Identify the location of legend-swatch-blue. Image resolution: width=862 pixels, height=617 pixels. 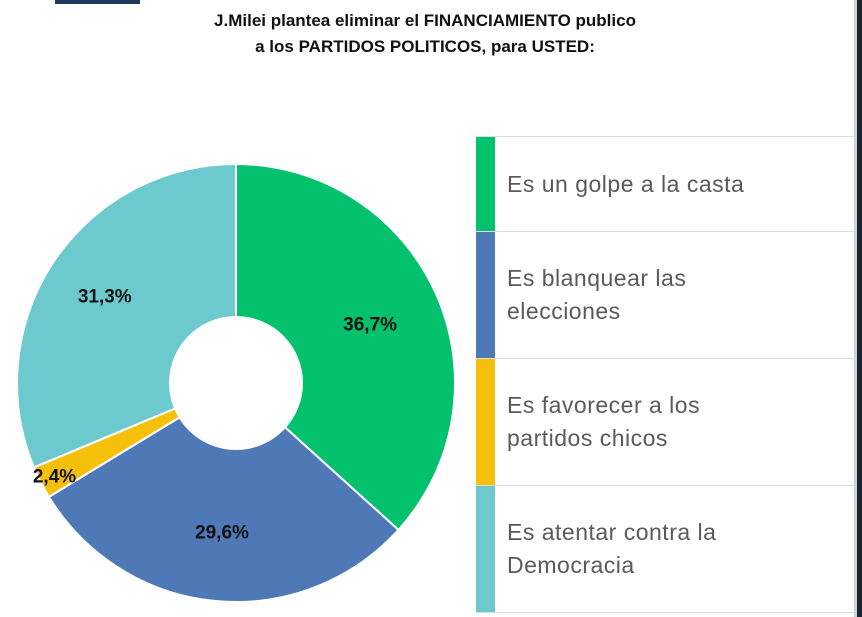
(485, 295).